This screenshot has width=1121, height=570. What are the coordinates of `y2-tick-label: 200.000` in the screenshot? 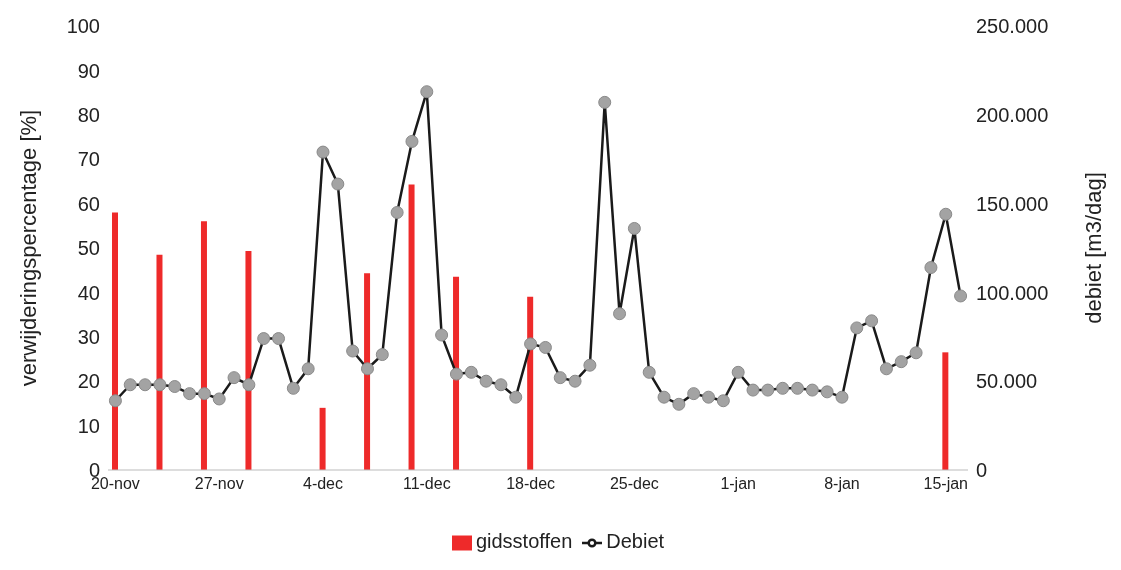 It's located at (1012, 114).